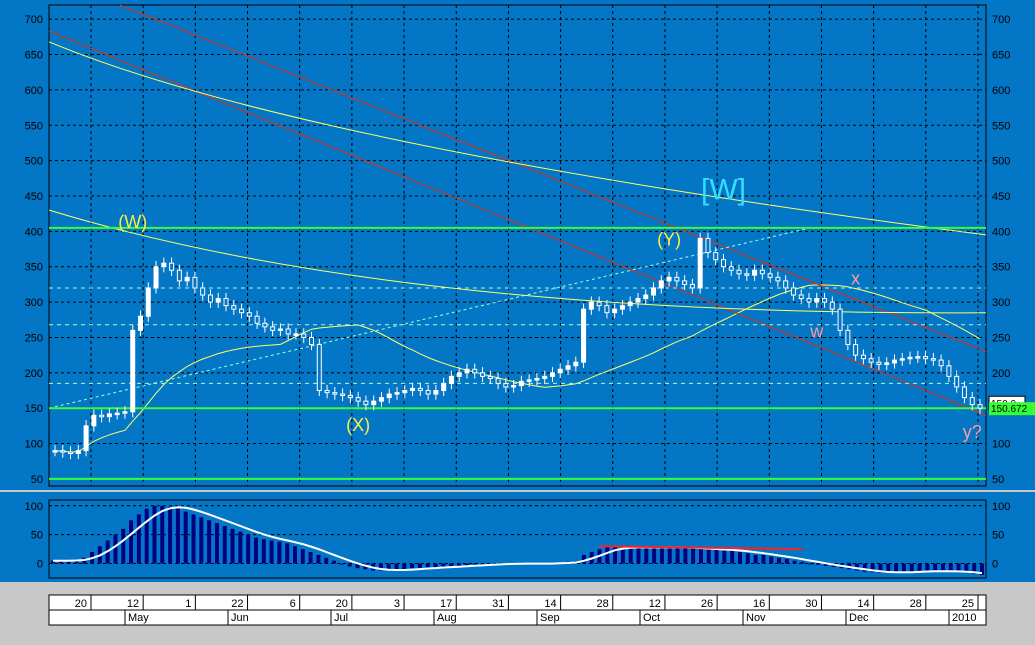 This screenshot has height=645, width=1035. I want to click on oscillator-tick-left: 50, so click(37, 536).